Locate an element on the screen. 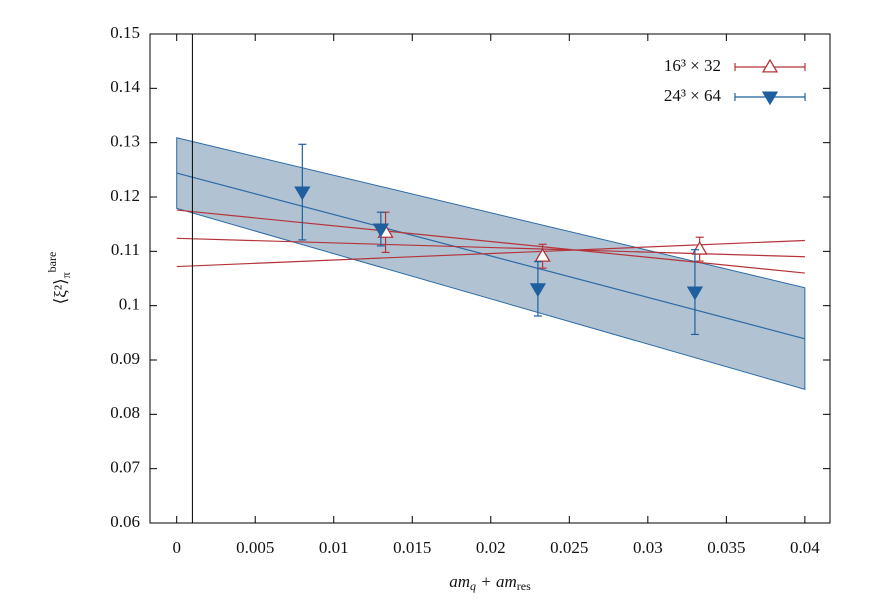  x-tick-label: 0.04 is located at coordinates (805, 547).